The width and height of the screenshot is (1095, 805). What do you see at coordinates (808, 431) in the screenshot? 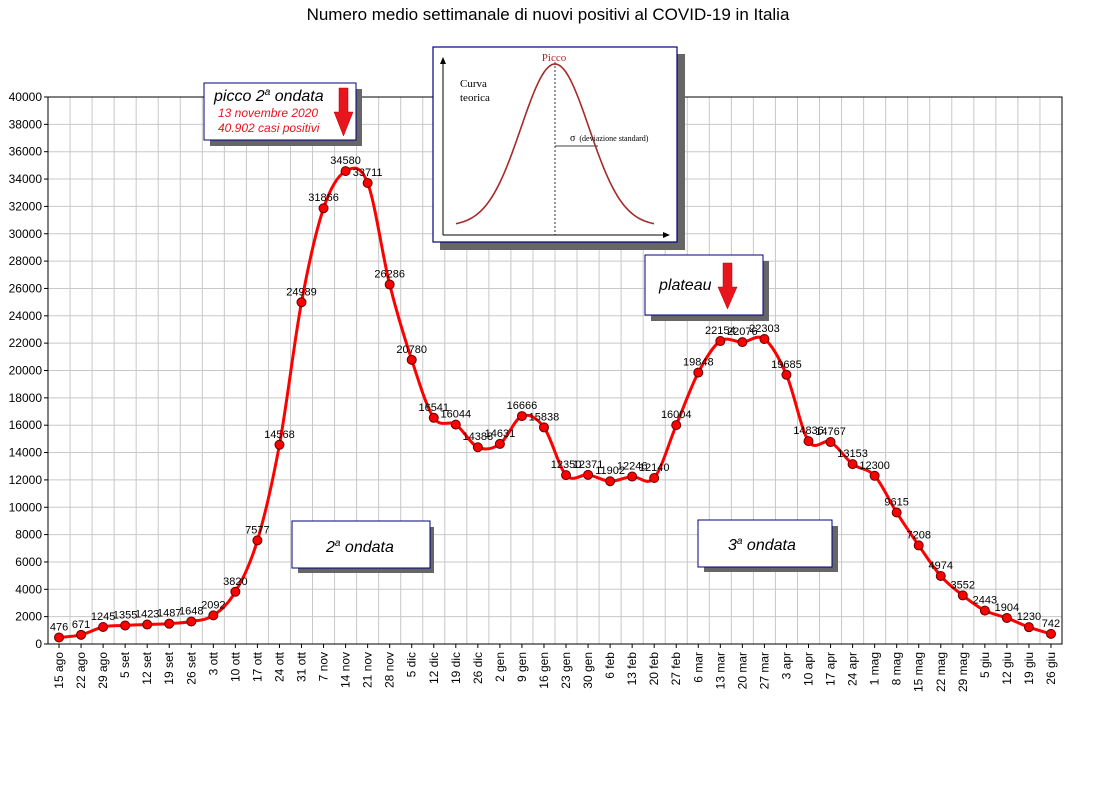
I see `data-label: 14836` at bounding box center [808, 431].